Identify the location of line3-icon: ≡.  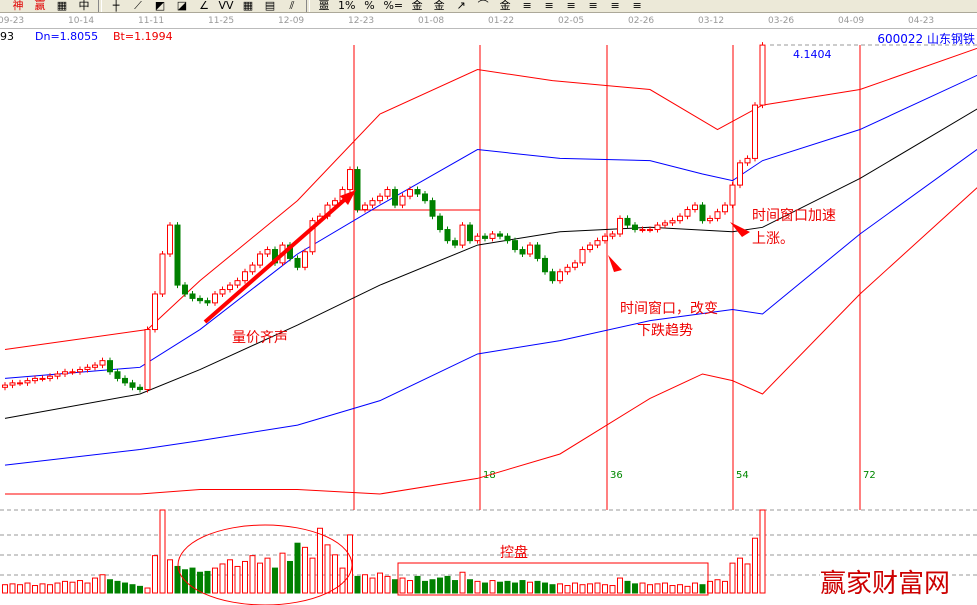
(571, 6).